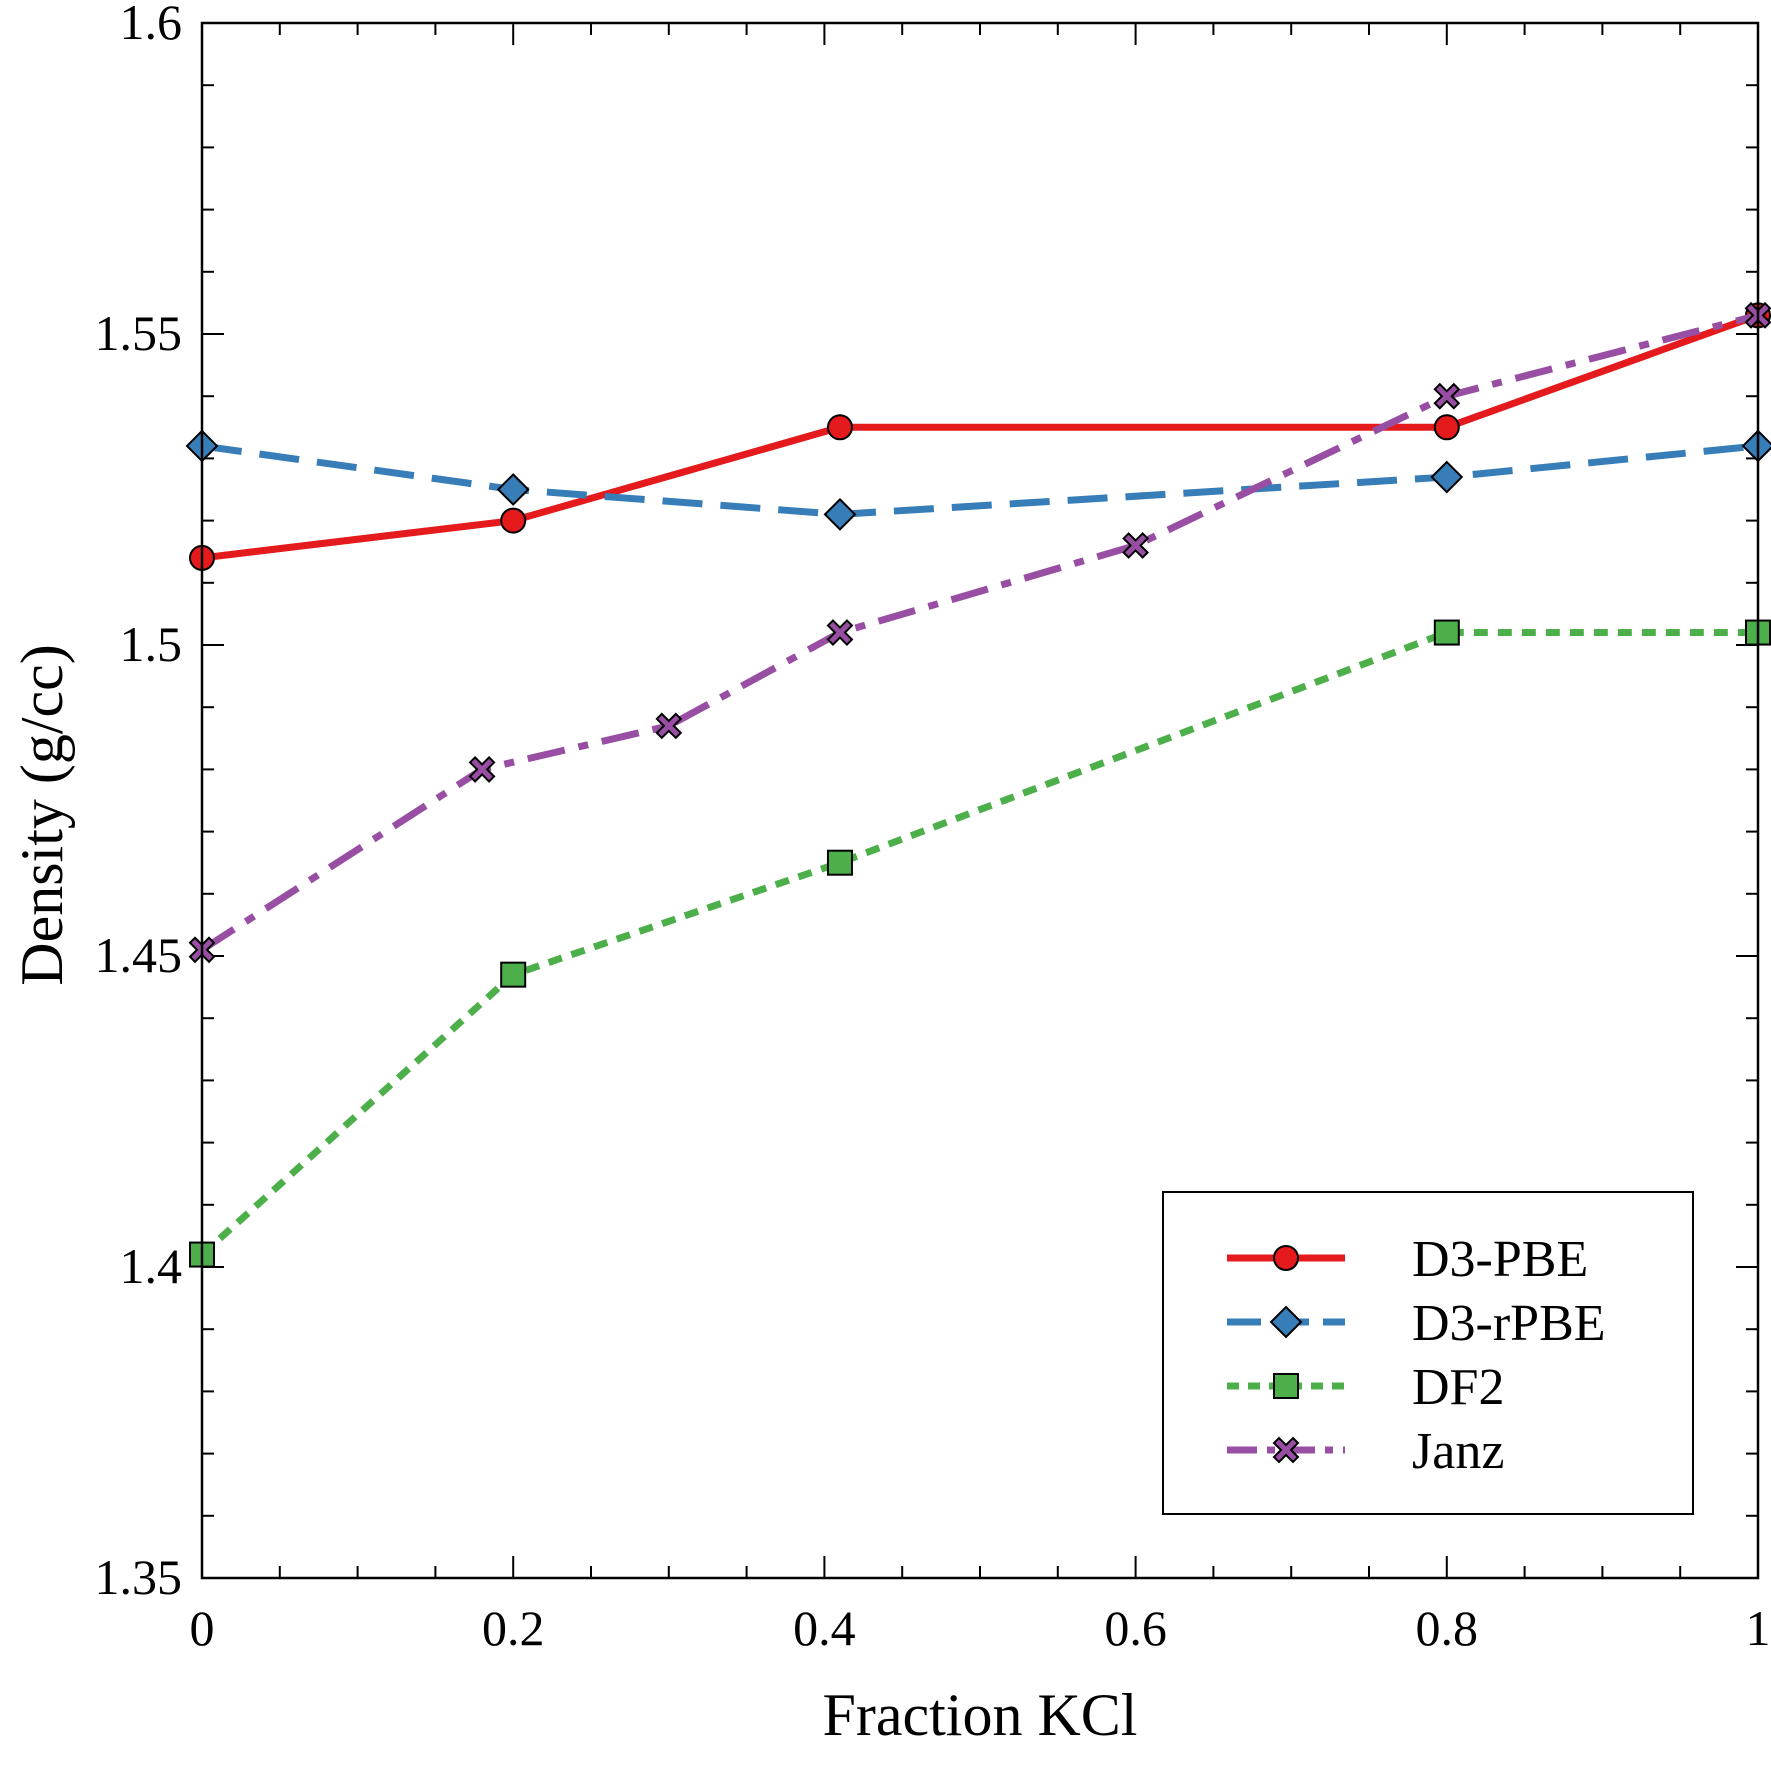 This screenshot has width=1771, height=1771. What do you see at coordinates (1286, 1258) in the screenshot?
I see `legend-marker-d3-pbe` at bounding box center [1286, 1258].